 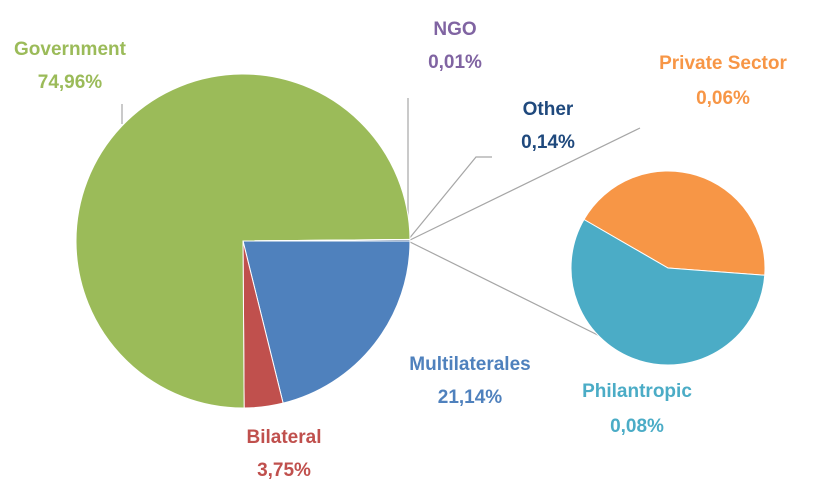 What do you see at coordinates (470, 397) in the screenshot?
I see `slice-value-label: 21,14%` at bounding box center [470, 397].